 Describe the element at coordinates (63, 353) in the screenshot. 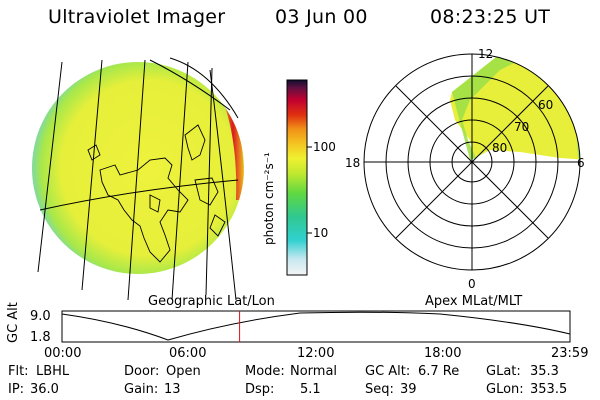

I see `time-tick-0000: 00:00` at that location.